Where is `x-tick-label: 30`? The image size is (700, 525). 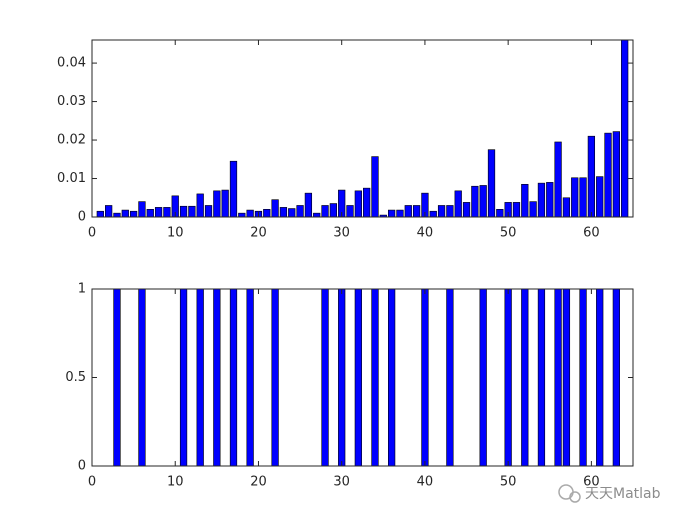
x-tick-label: 30 is located at coordinates (341, 482).